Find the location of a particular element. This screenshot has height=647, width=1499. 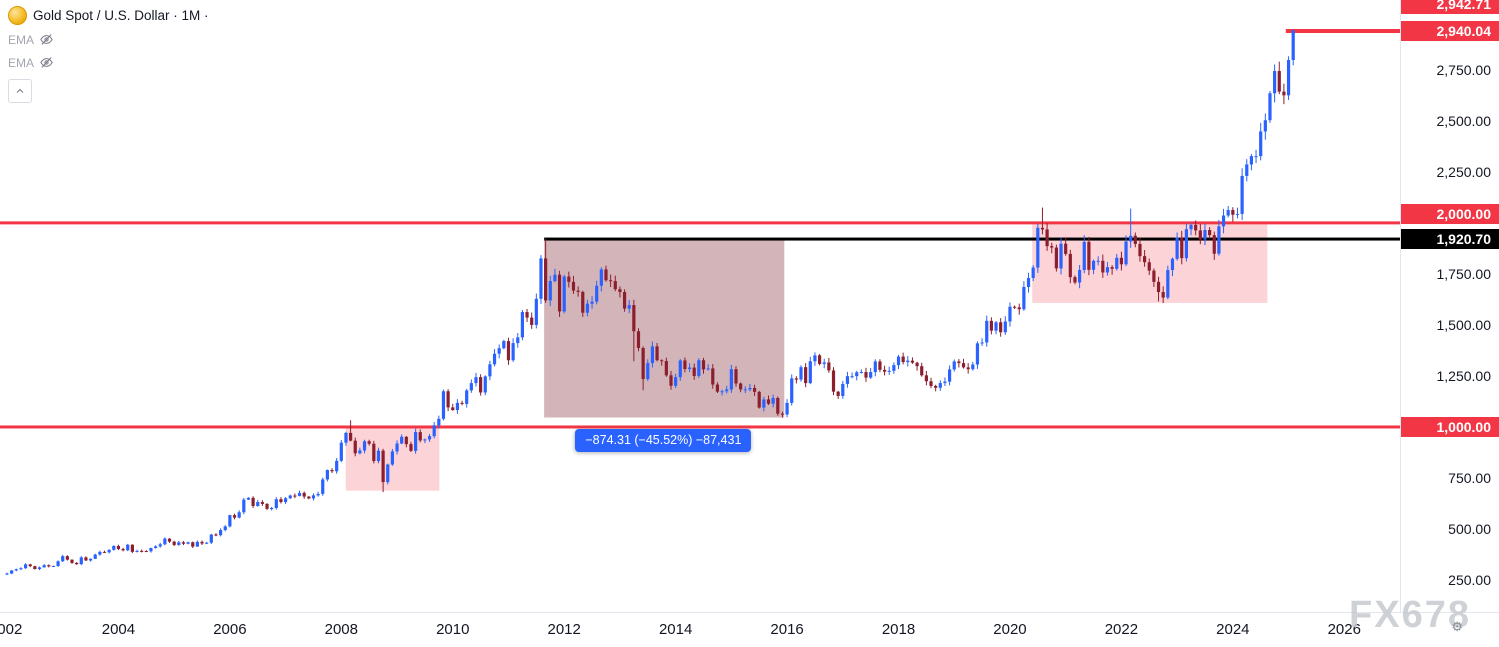

time-tick-label: 2006 is located at coordinates (230, 629).